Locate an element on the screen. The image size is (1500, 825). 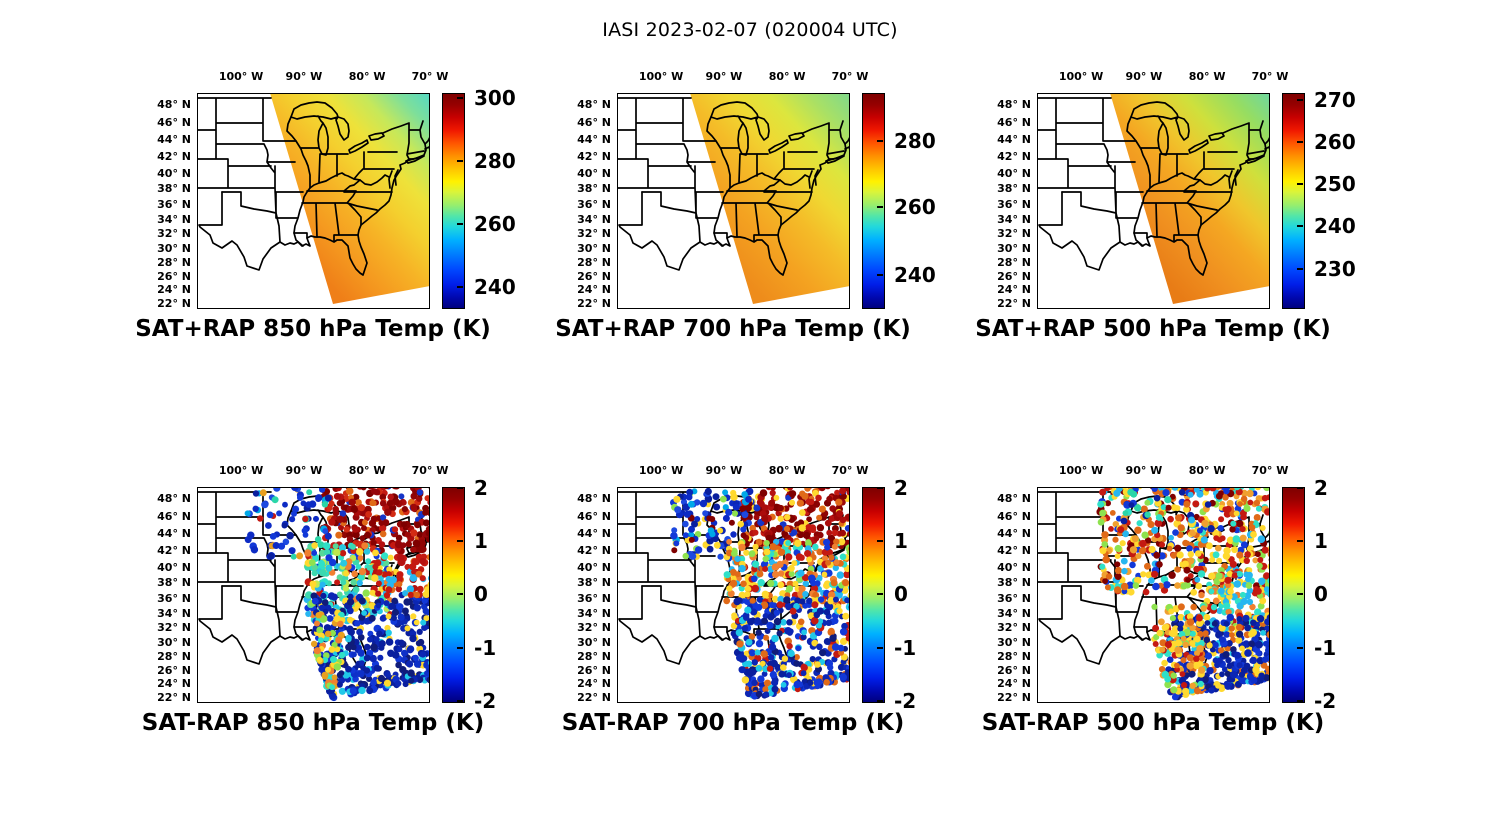
panel-title: SAT-RAP 700 hPa Temp (K) is located at coordinates (733, 723).